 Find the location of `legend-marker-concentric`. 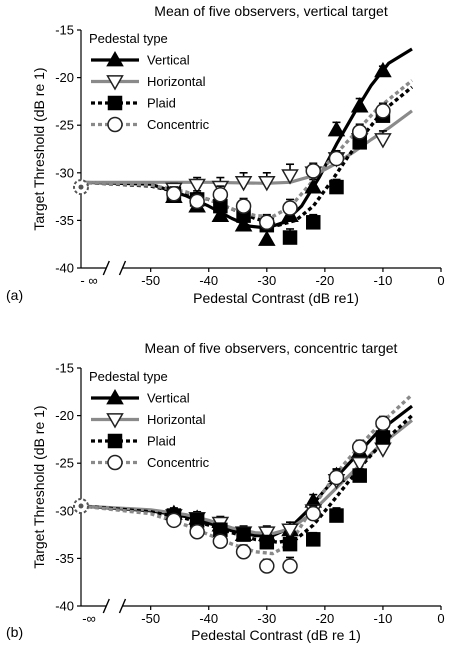

legend-marker-concentric is located at coordinates (115, 124).